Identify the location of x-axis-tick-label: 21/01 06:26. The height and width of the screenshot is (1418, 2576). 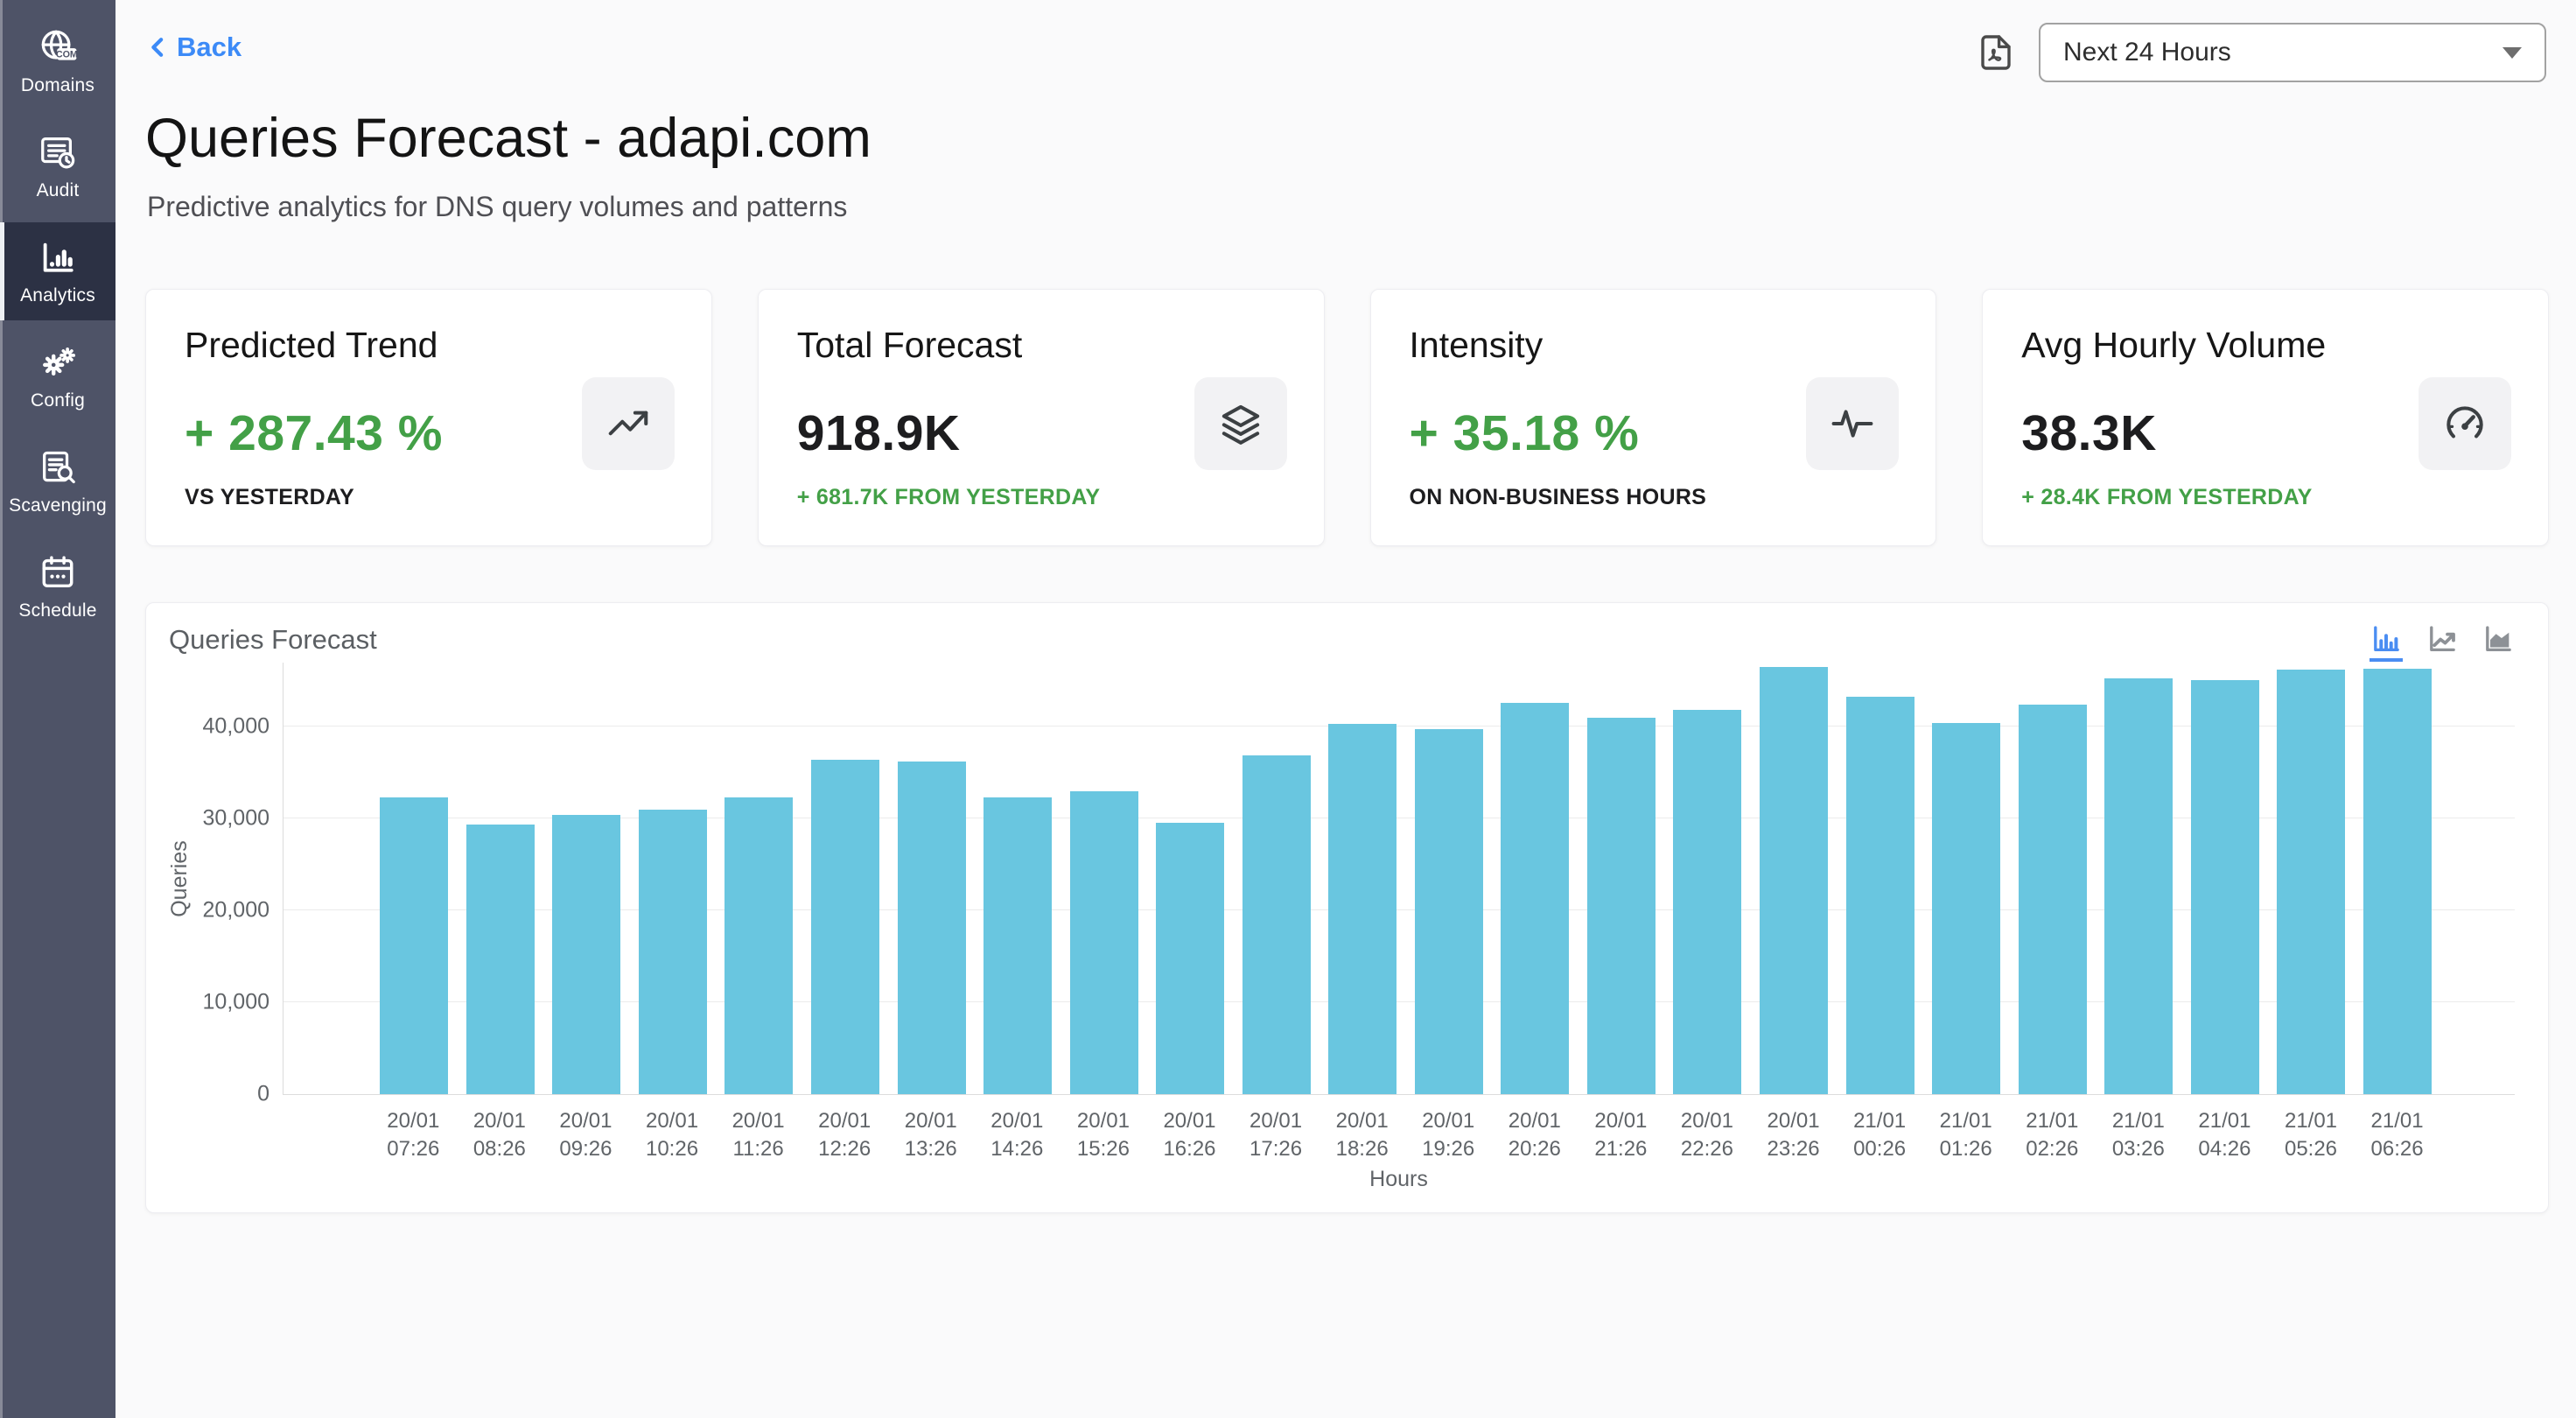
(2397, 1135).